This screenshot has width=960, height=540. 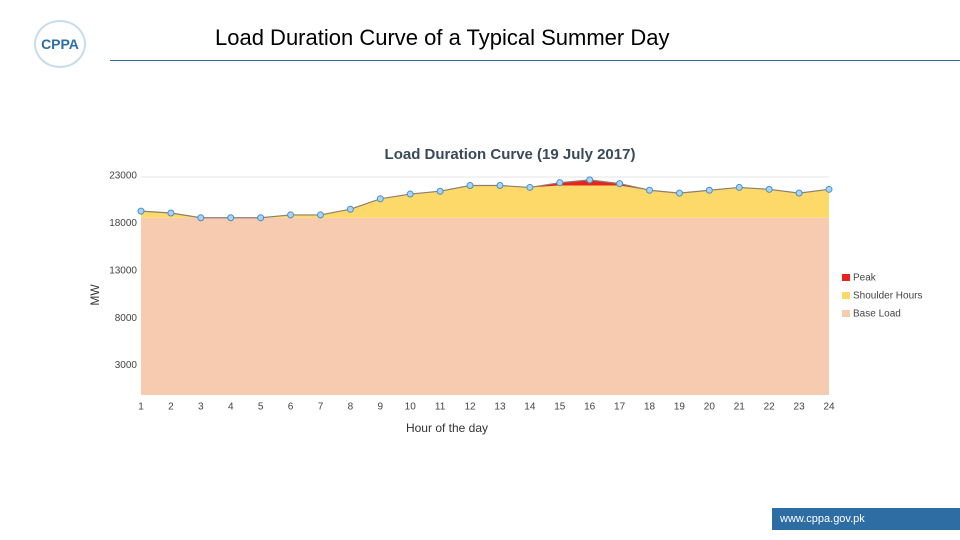 I want to click on legend-label: Shoulder Hours, so click(x=887, y=296).